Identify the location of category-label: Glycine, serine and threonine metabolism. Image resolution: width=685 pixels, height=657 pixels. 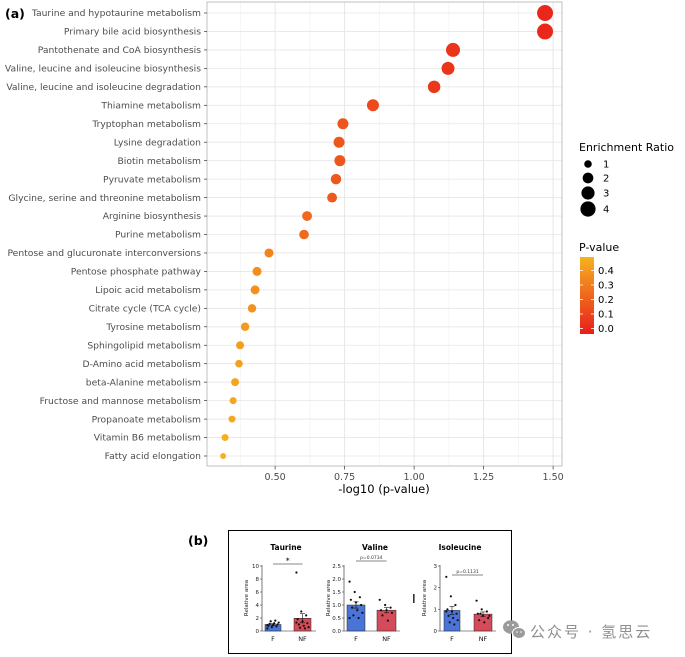
(104, 198).